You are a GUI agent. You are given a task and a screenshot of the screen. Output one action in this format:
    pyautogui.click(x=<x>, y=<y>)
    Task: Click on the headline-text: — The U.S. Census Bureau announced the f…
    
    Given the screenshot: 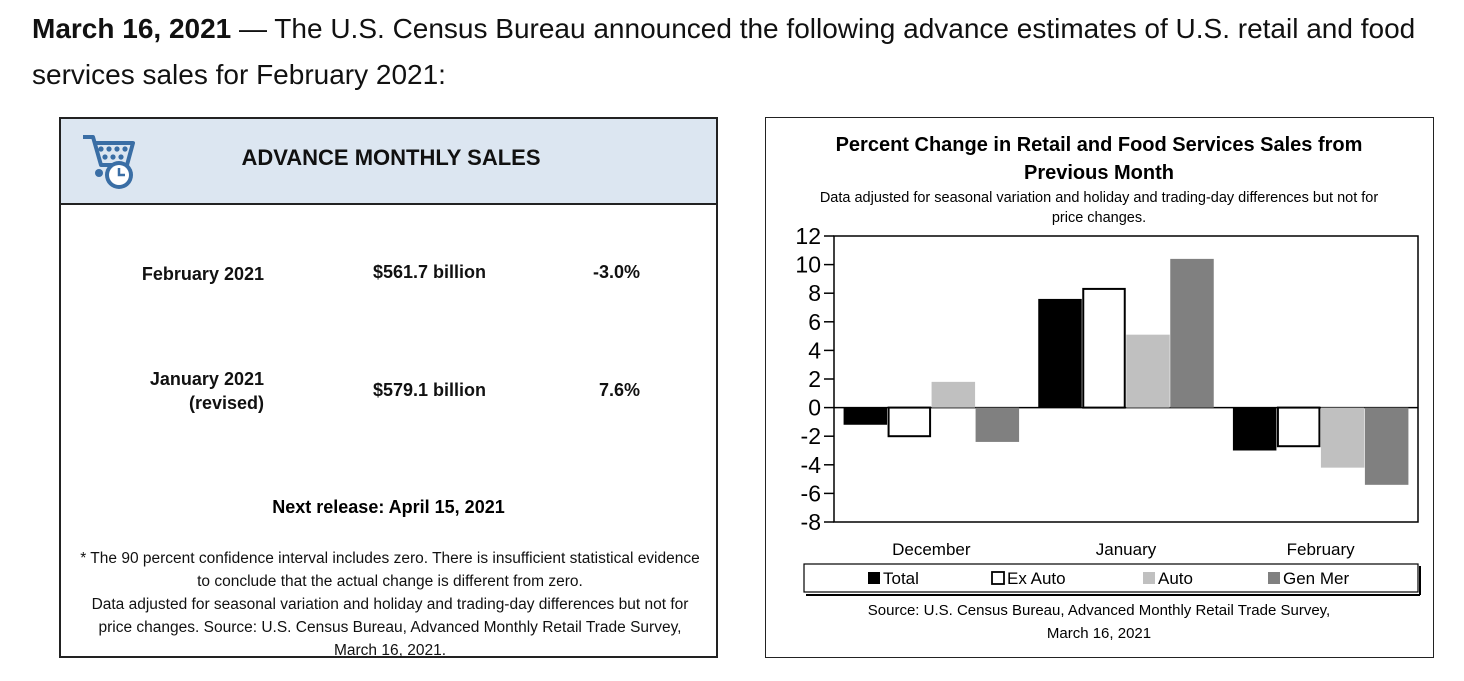 What is the action you would take?
    pyautogui.click(x=724, y=51)
    